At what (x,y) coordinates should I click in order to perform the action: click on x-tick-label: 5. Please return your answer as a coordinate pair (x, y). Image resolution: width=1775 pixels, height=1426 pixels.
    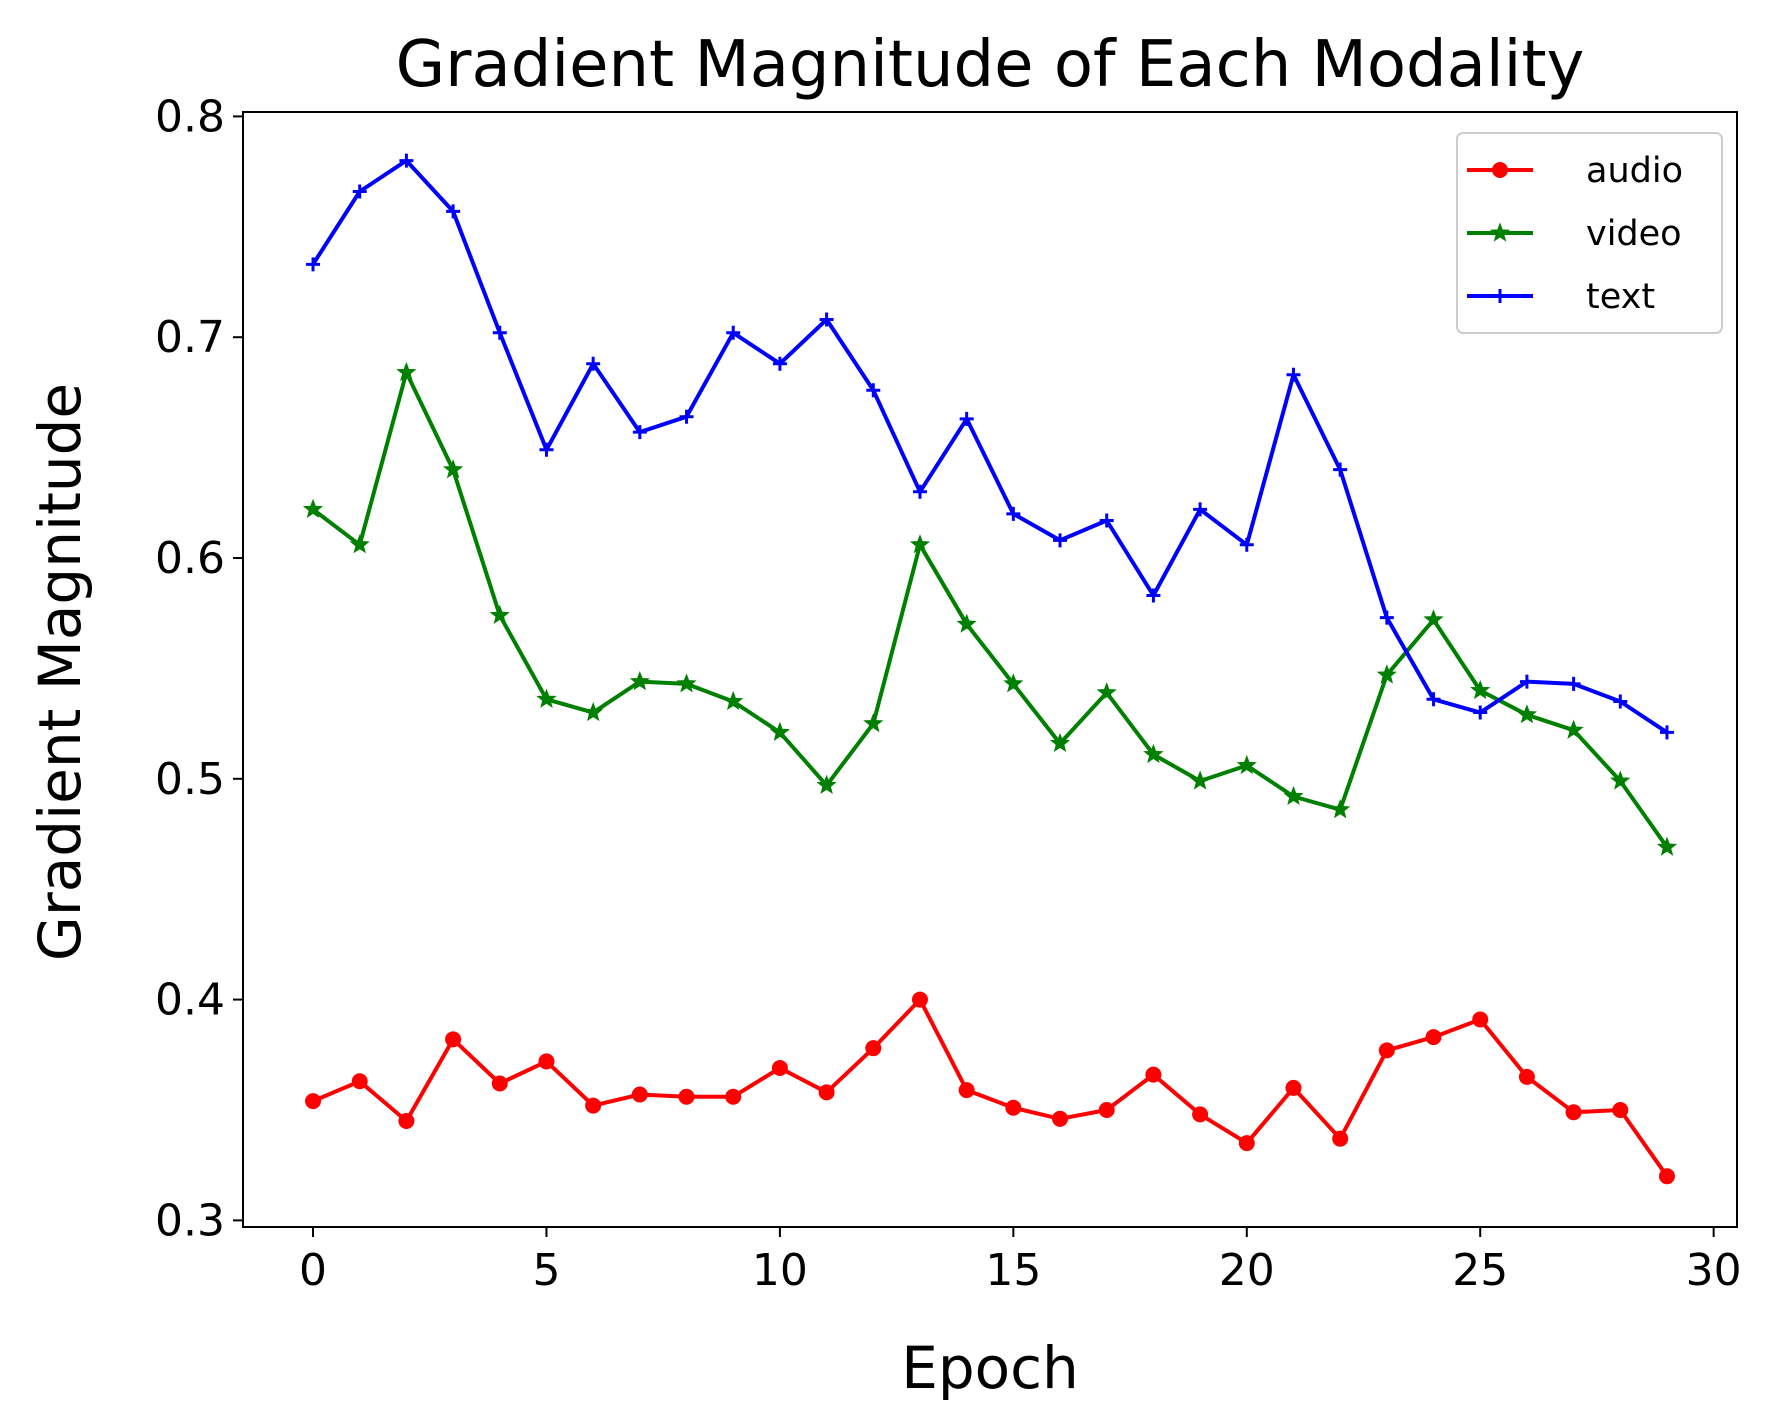
    Looking at the image, I should click on (546, 1270).